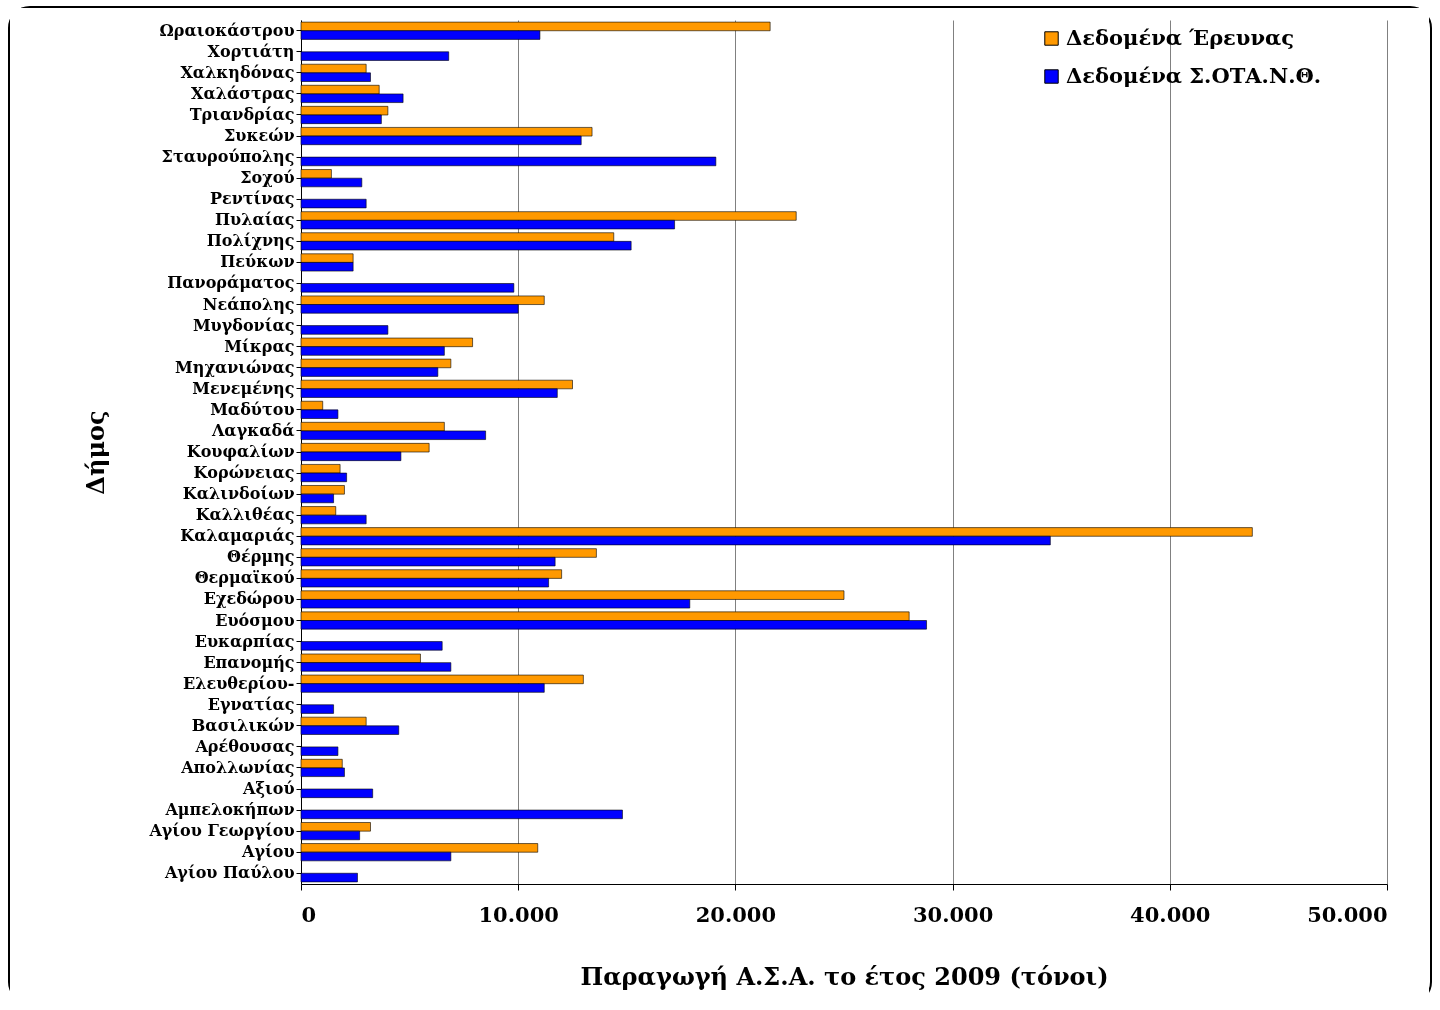  What do you see at coordinates (248, 304) in the screenshot?
I see `y-tick-label: Νεάπολης` at bounding box center [248, 304].